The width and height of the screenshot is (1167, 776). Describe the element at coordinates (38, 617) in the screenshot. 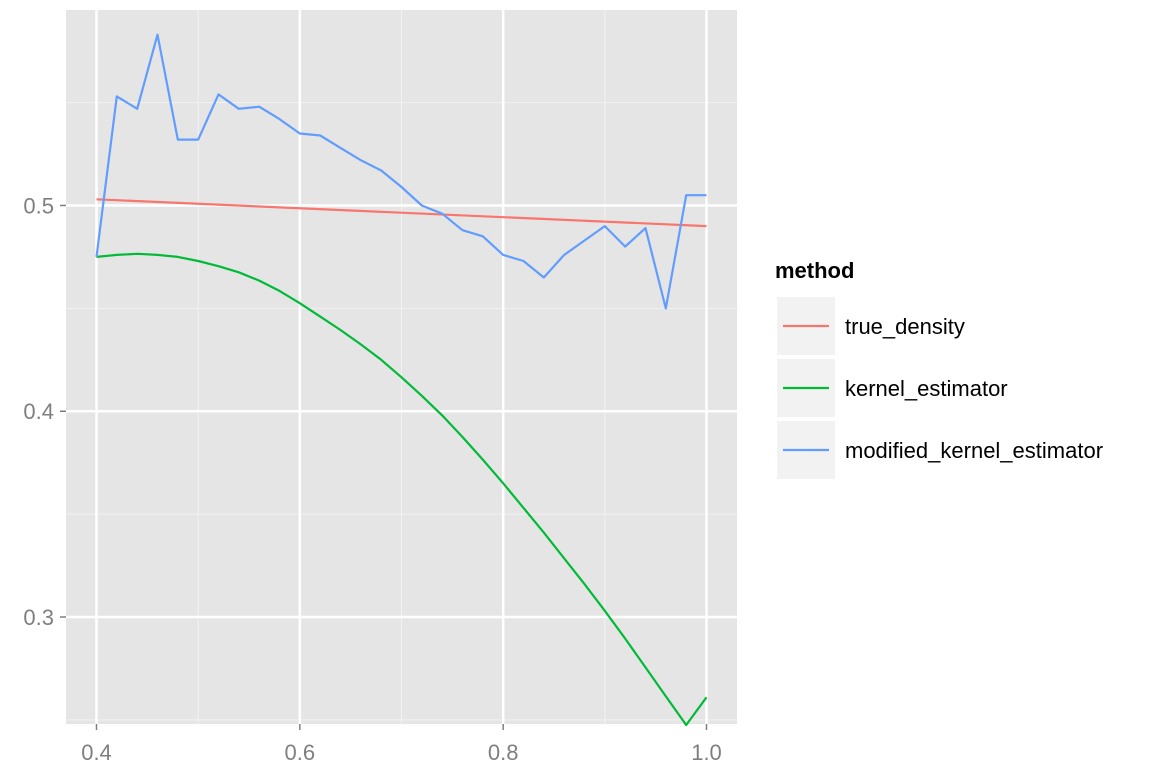

I see `y-tick-label: 0.3` at that location.